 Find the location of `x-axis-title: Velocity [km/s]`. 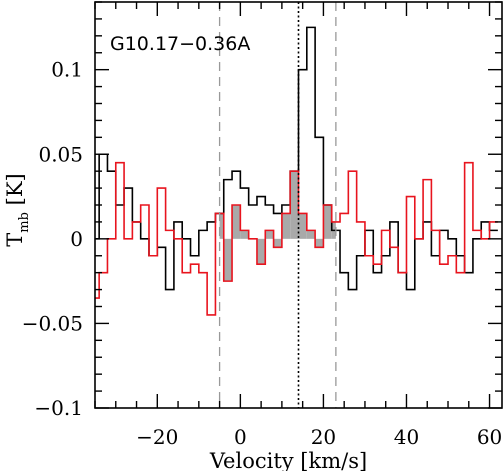

x-axis-title: Velocity [km/s] is located at coordinates (288, 460).